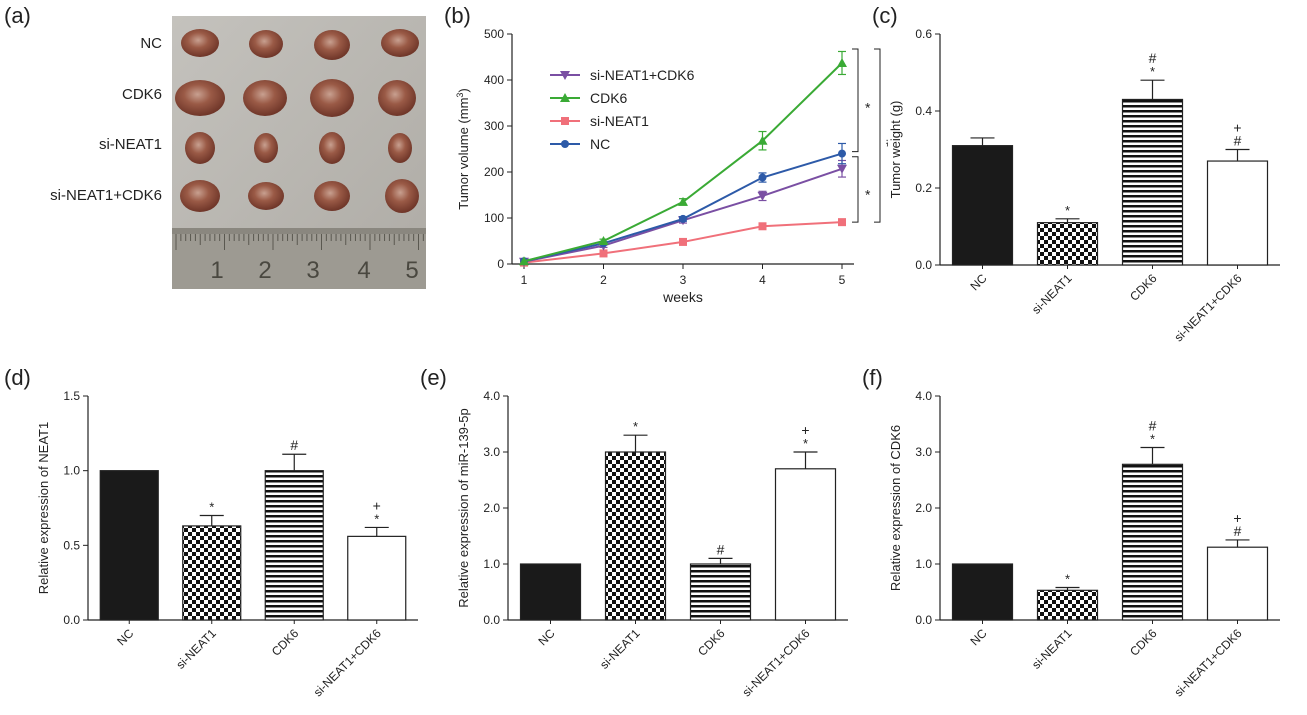 The image size is (1307, 715). Describe the element at coordinates (1237, 213) in the screenshot. I see `bar-si-neat1-cdk6` at that location.